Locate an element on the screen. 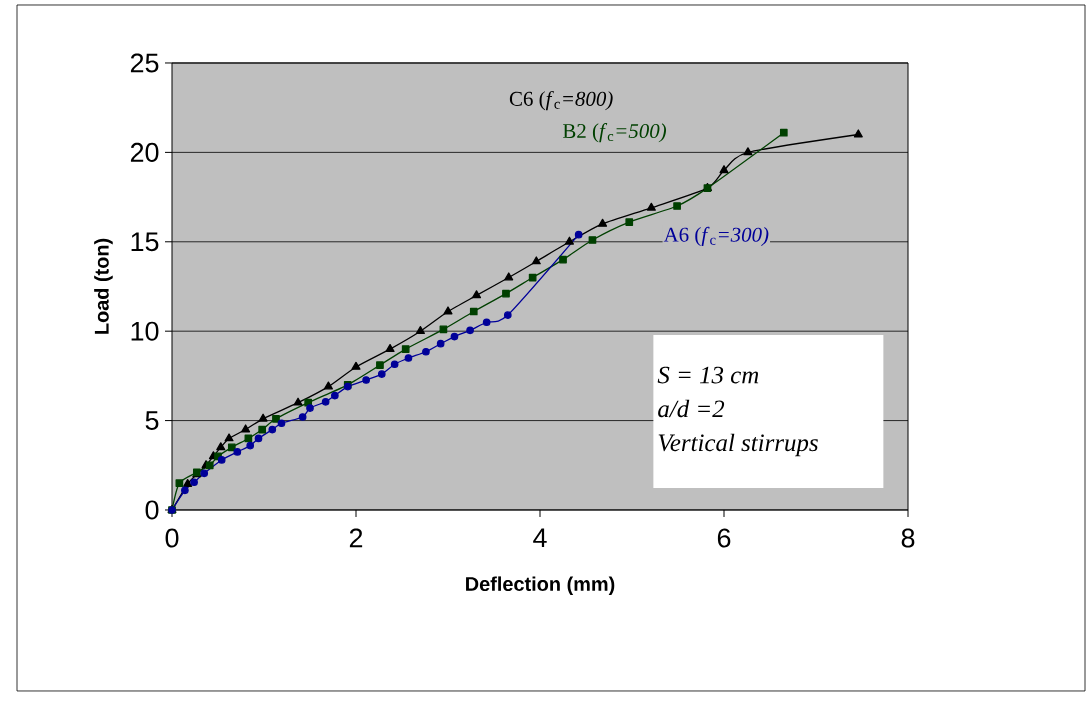 This screenshot has height=703, width=1086. annotation: S = 13 cm is located at coordinates (708, 375).